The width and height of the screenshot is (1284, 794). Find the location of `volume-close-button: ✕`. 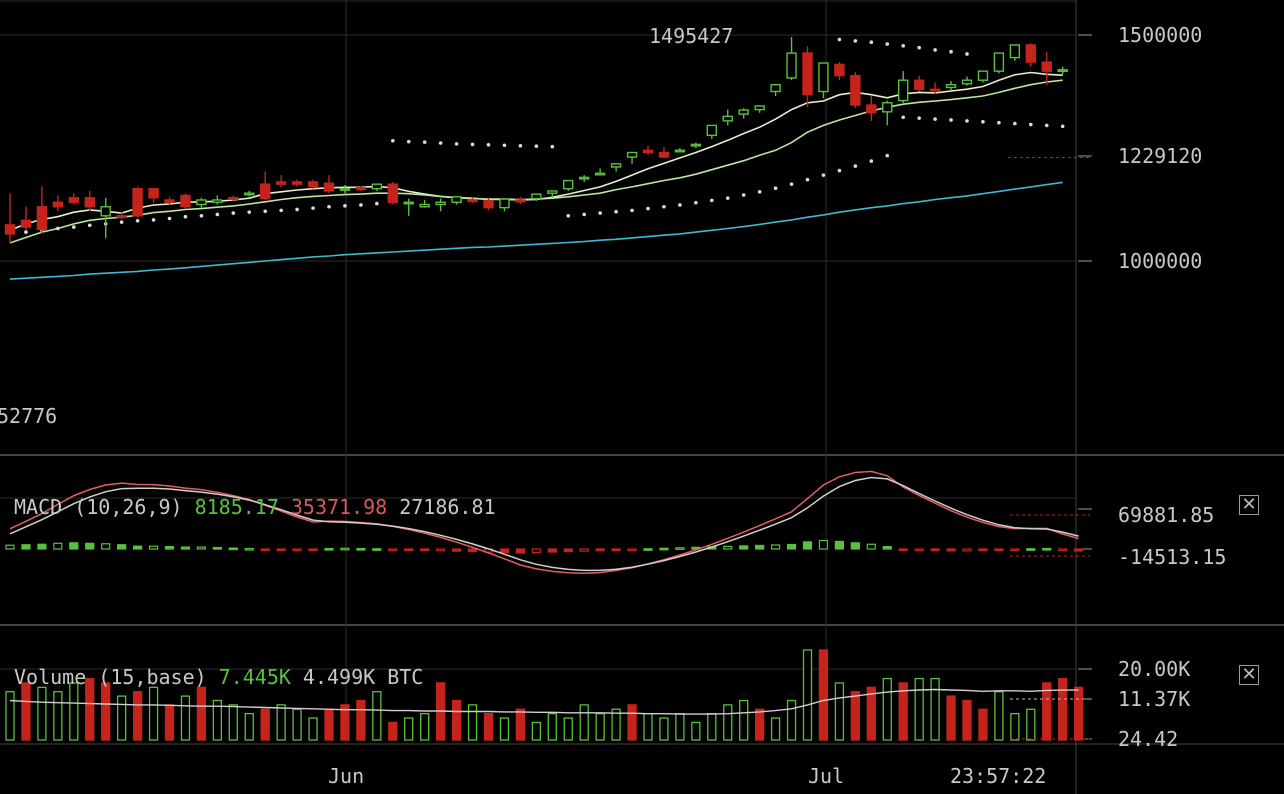

volume-close-button: ✕ is located at coordinates (1249, 675).